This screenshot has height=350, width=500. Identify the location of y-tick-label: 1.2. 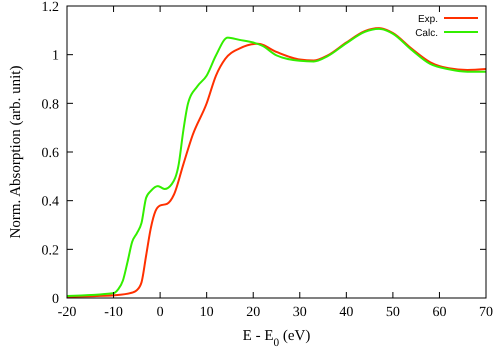
(50, 7).